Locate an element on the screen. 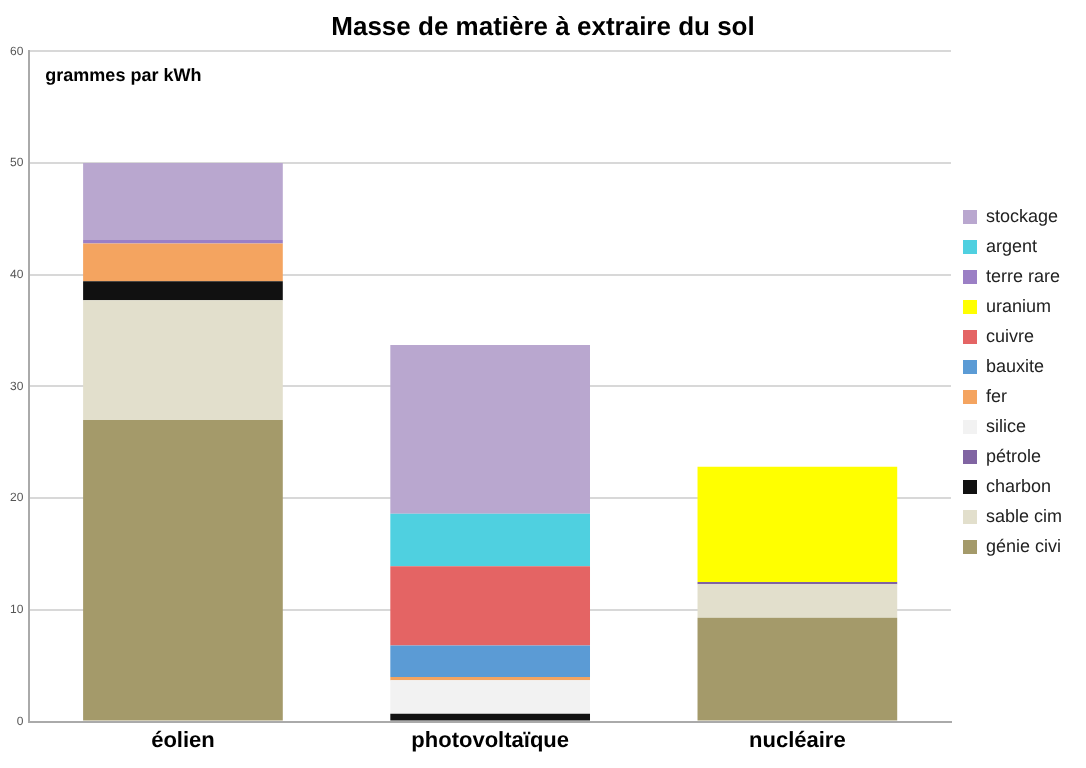 The width and height of the screenshot is (1086, 768). chart-title: Masse de matière à extraire du sol is located at coordinates (543, 25).